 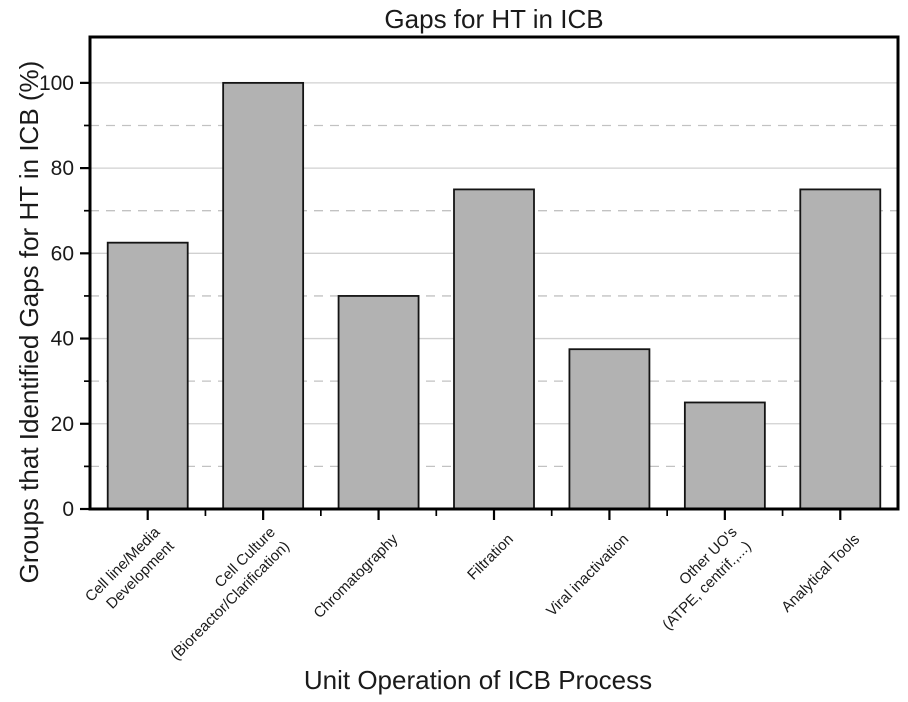 I want to click on y-tick-label: 60, so click(x=62, y=253).